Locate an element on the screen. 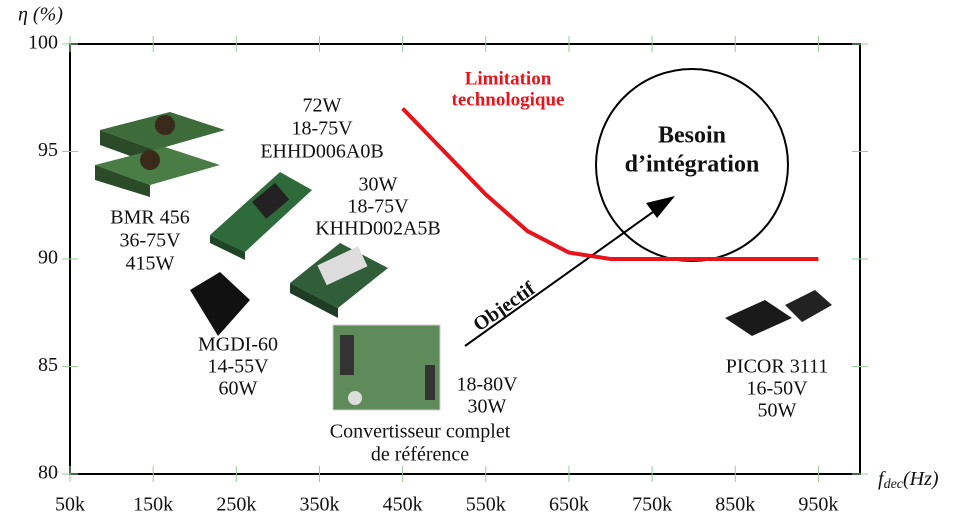 The height and width of the screenshot is (519, 971). arrow-head is located at coordinates (660, 207).